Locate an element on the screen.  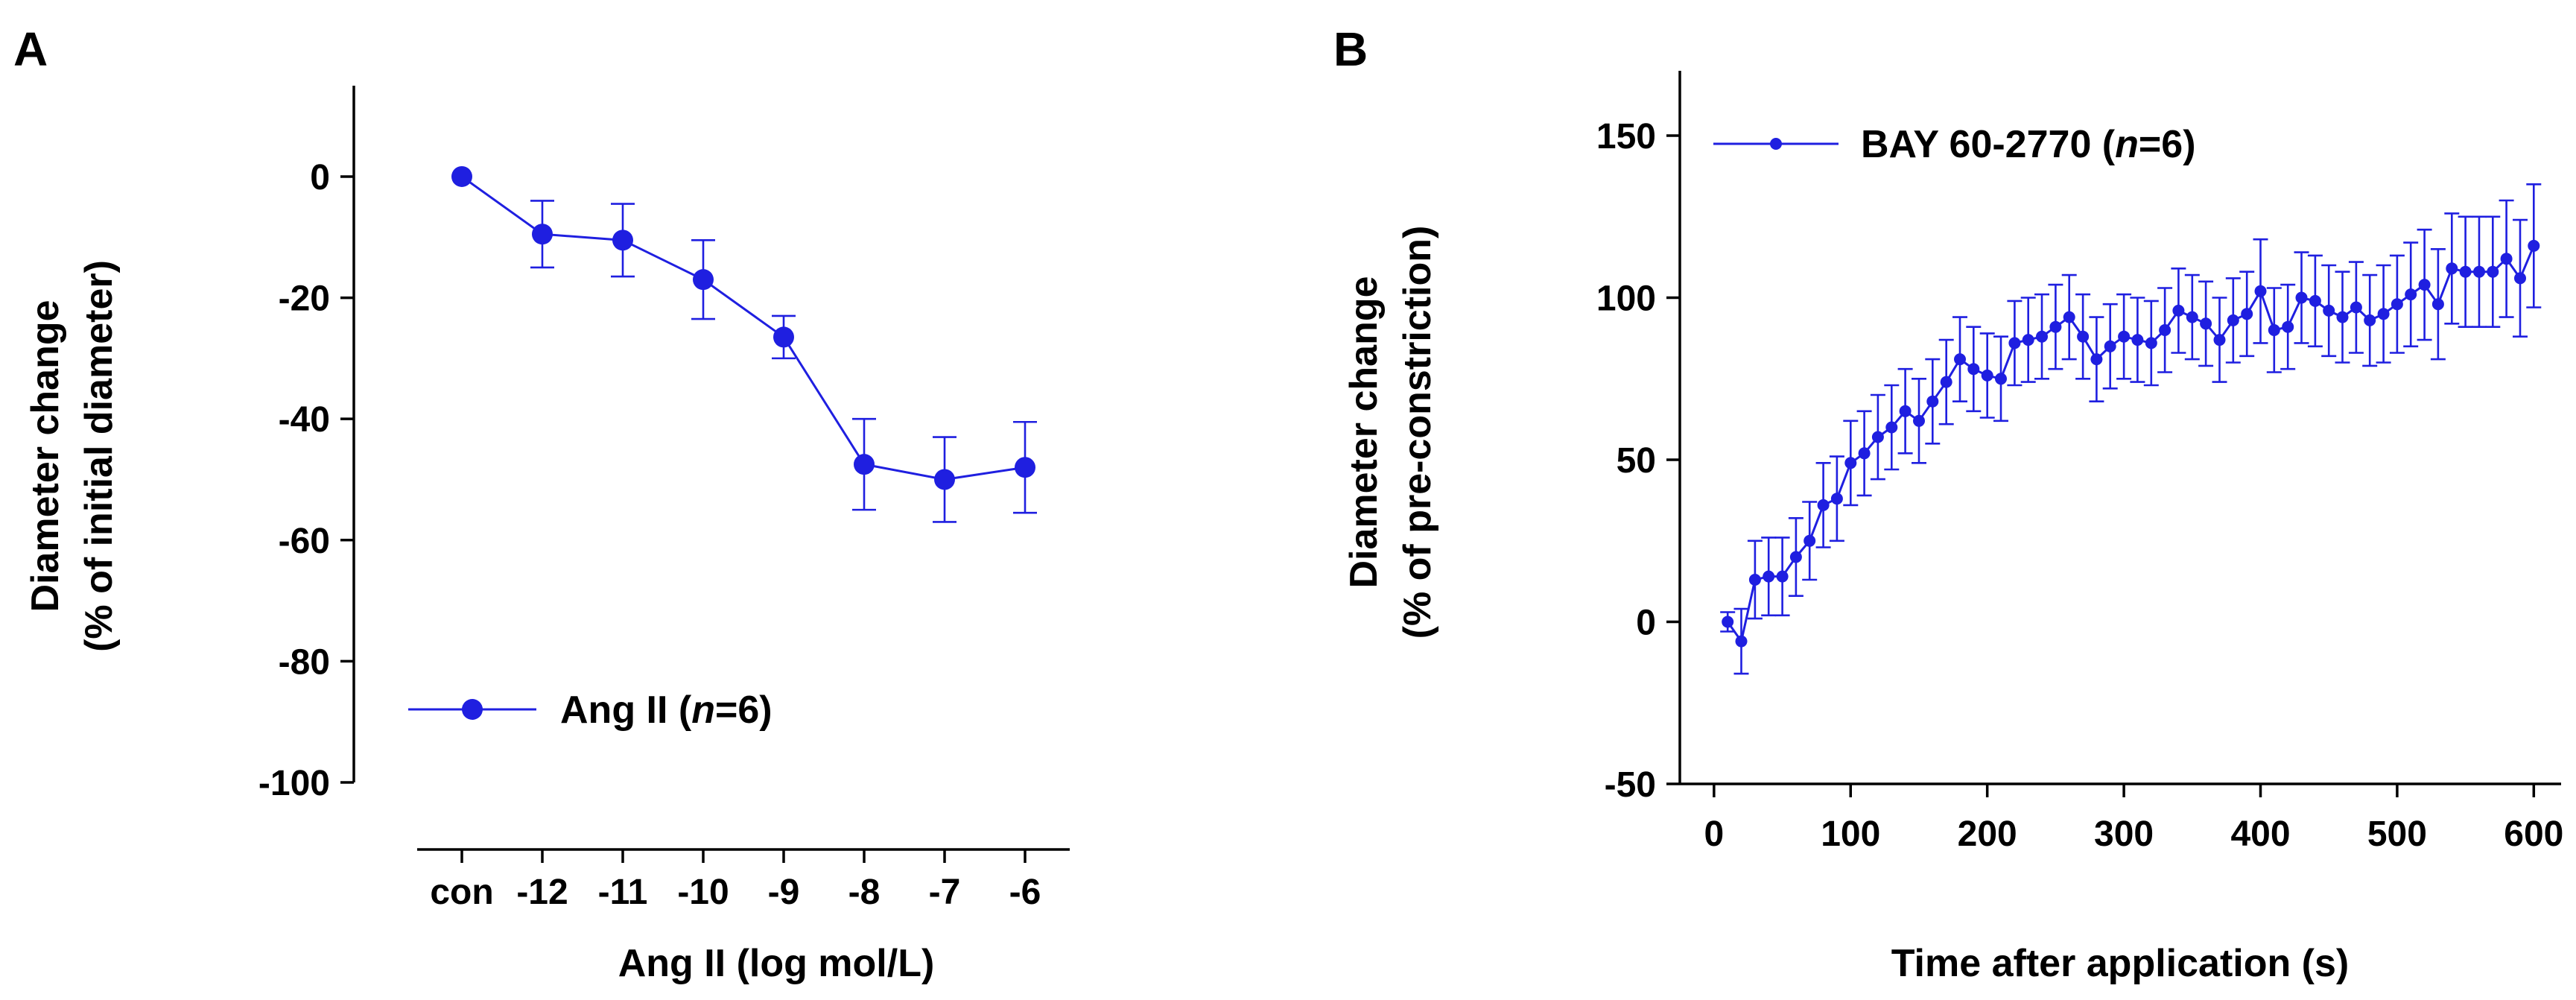
panel-a-legend-marker is located at coordinates (473, 710).